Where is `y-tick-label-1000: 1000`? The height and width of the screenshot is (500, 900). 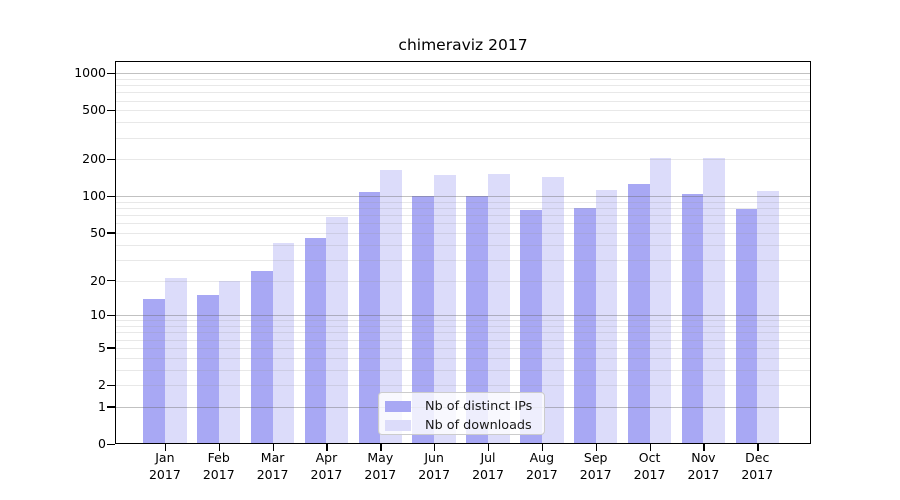
y-tick-label-1000: 1000 is located at coordinates (90, 73).